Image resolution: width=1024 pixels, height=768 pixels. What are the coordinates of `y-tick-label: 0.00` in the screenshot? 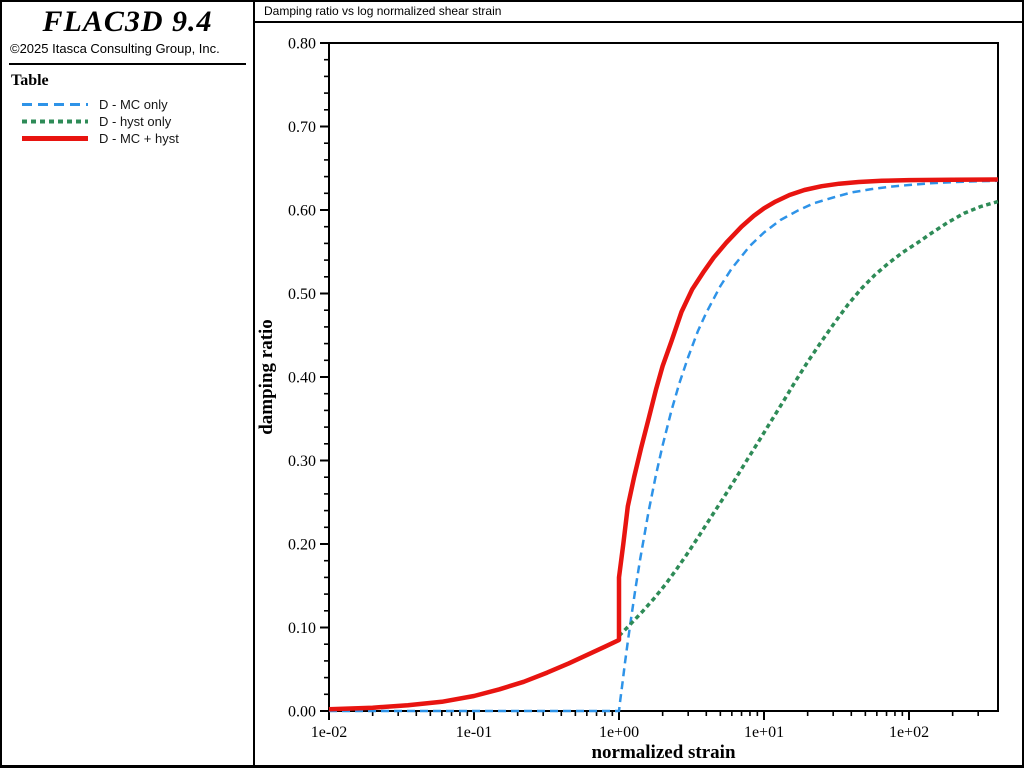 It's located at (302, 712).